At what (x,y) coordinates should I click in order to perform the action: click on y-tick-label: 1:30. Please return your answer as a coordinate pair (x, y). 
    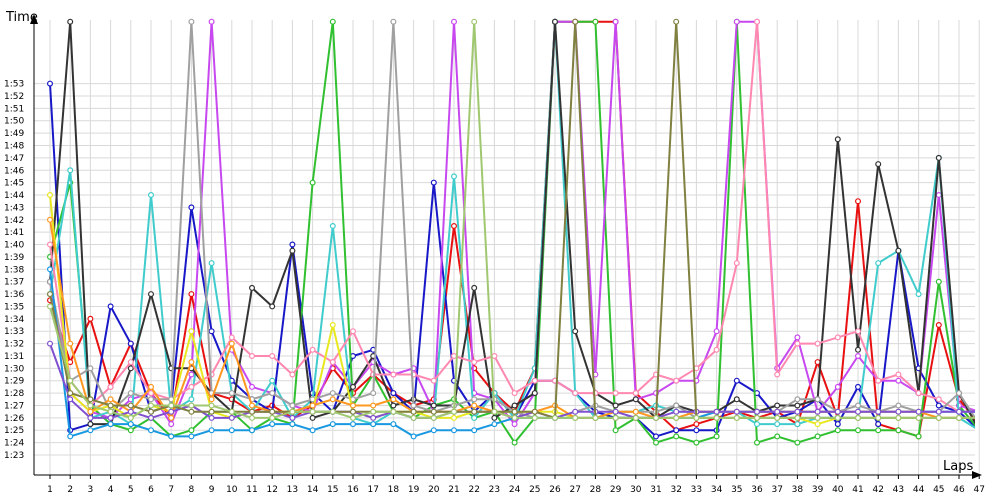
    Looking at the image, I should click on (14, 369).